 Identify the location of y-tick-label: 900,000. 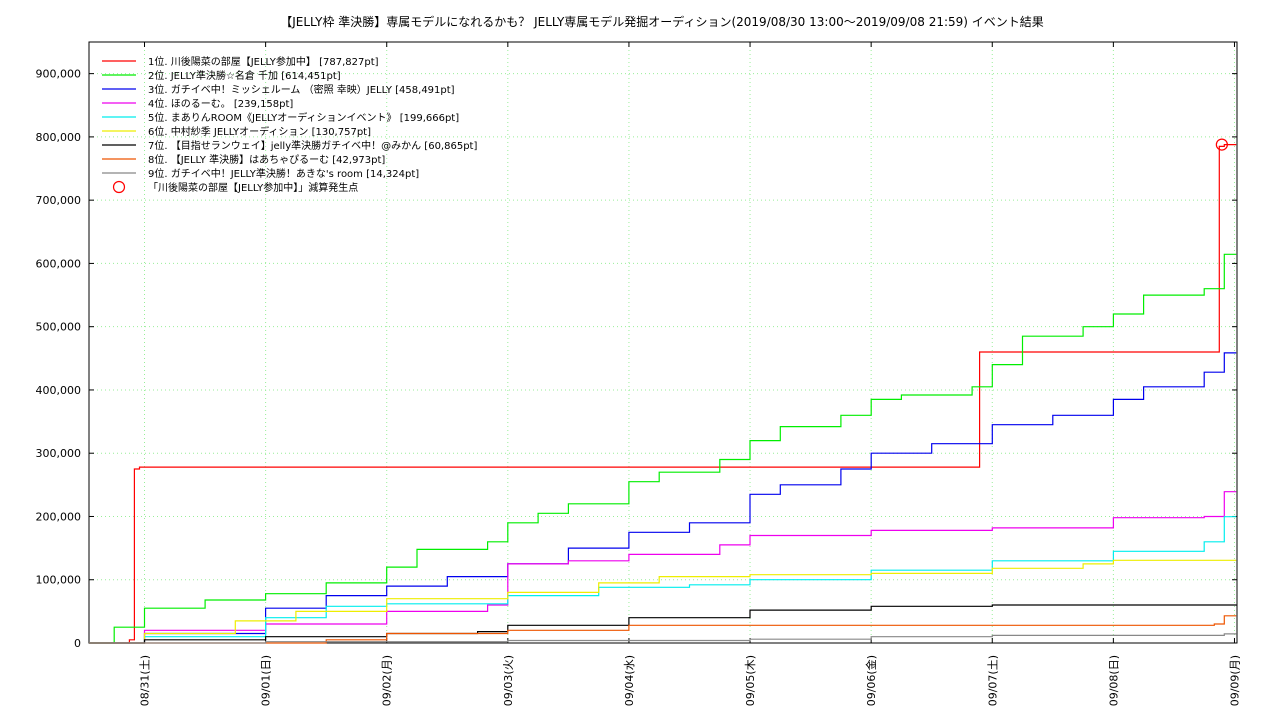
(59, 74).